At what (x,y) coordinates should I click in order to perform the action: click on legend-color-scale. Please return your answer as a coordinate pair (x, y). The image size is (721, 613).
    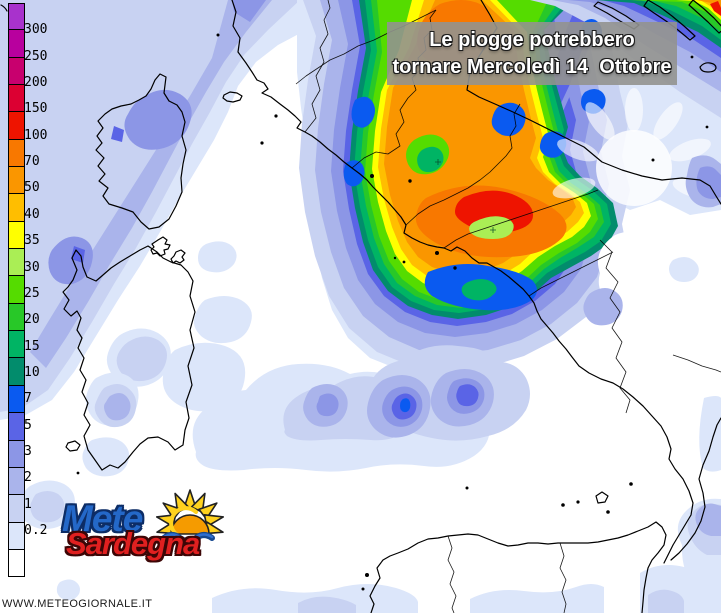
    Looking at the image, I should click on (16, 290).